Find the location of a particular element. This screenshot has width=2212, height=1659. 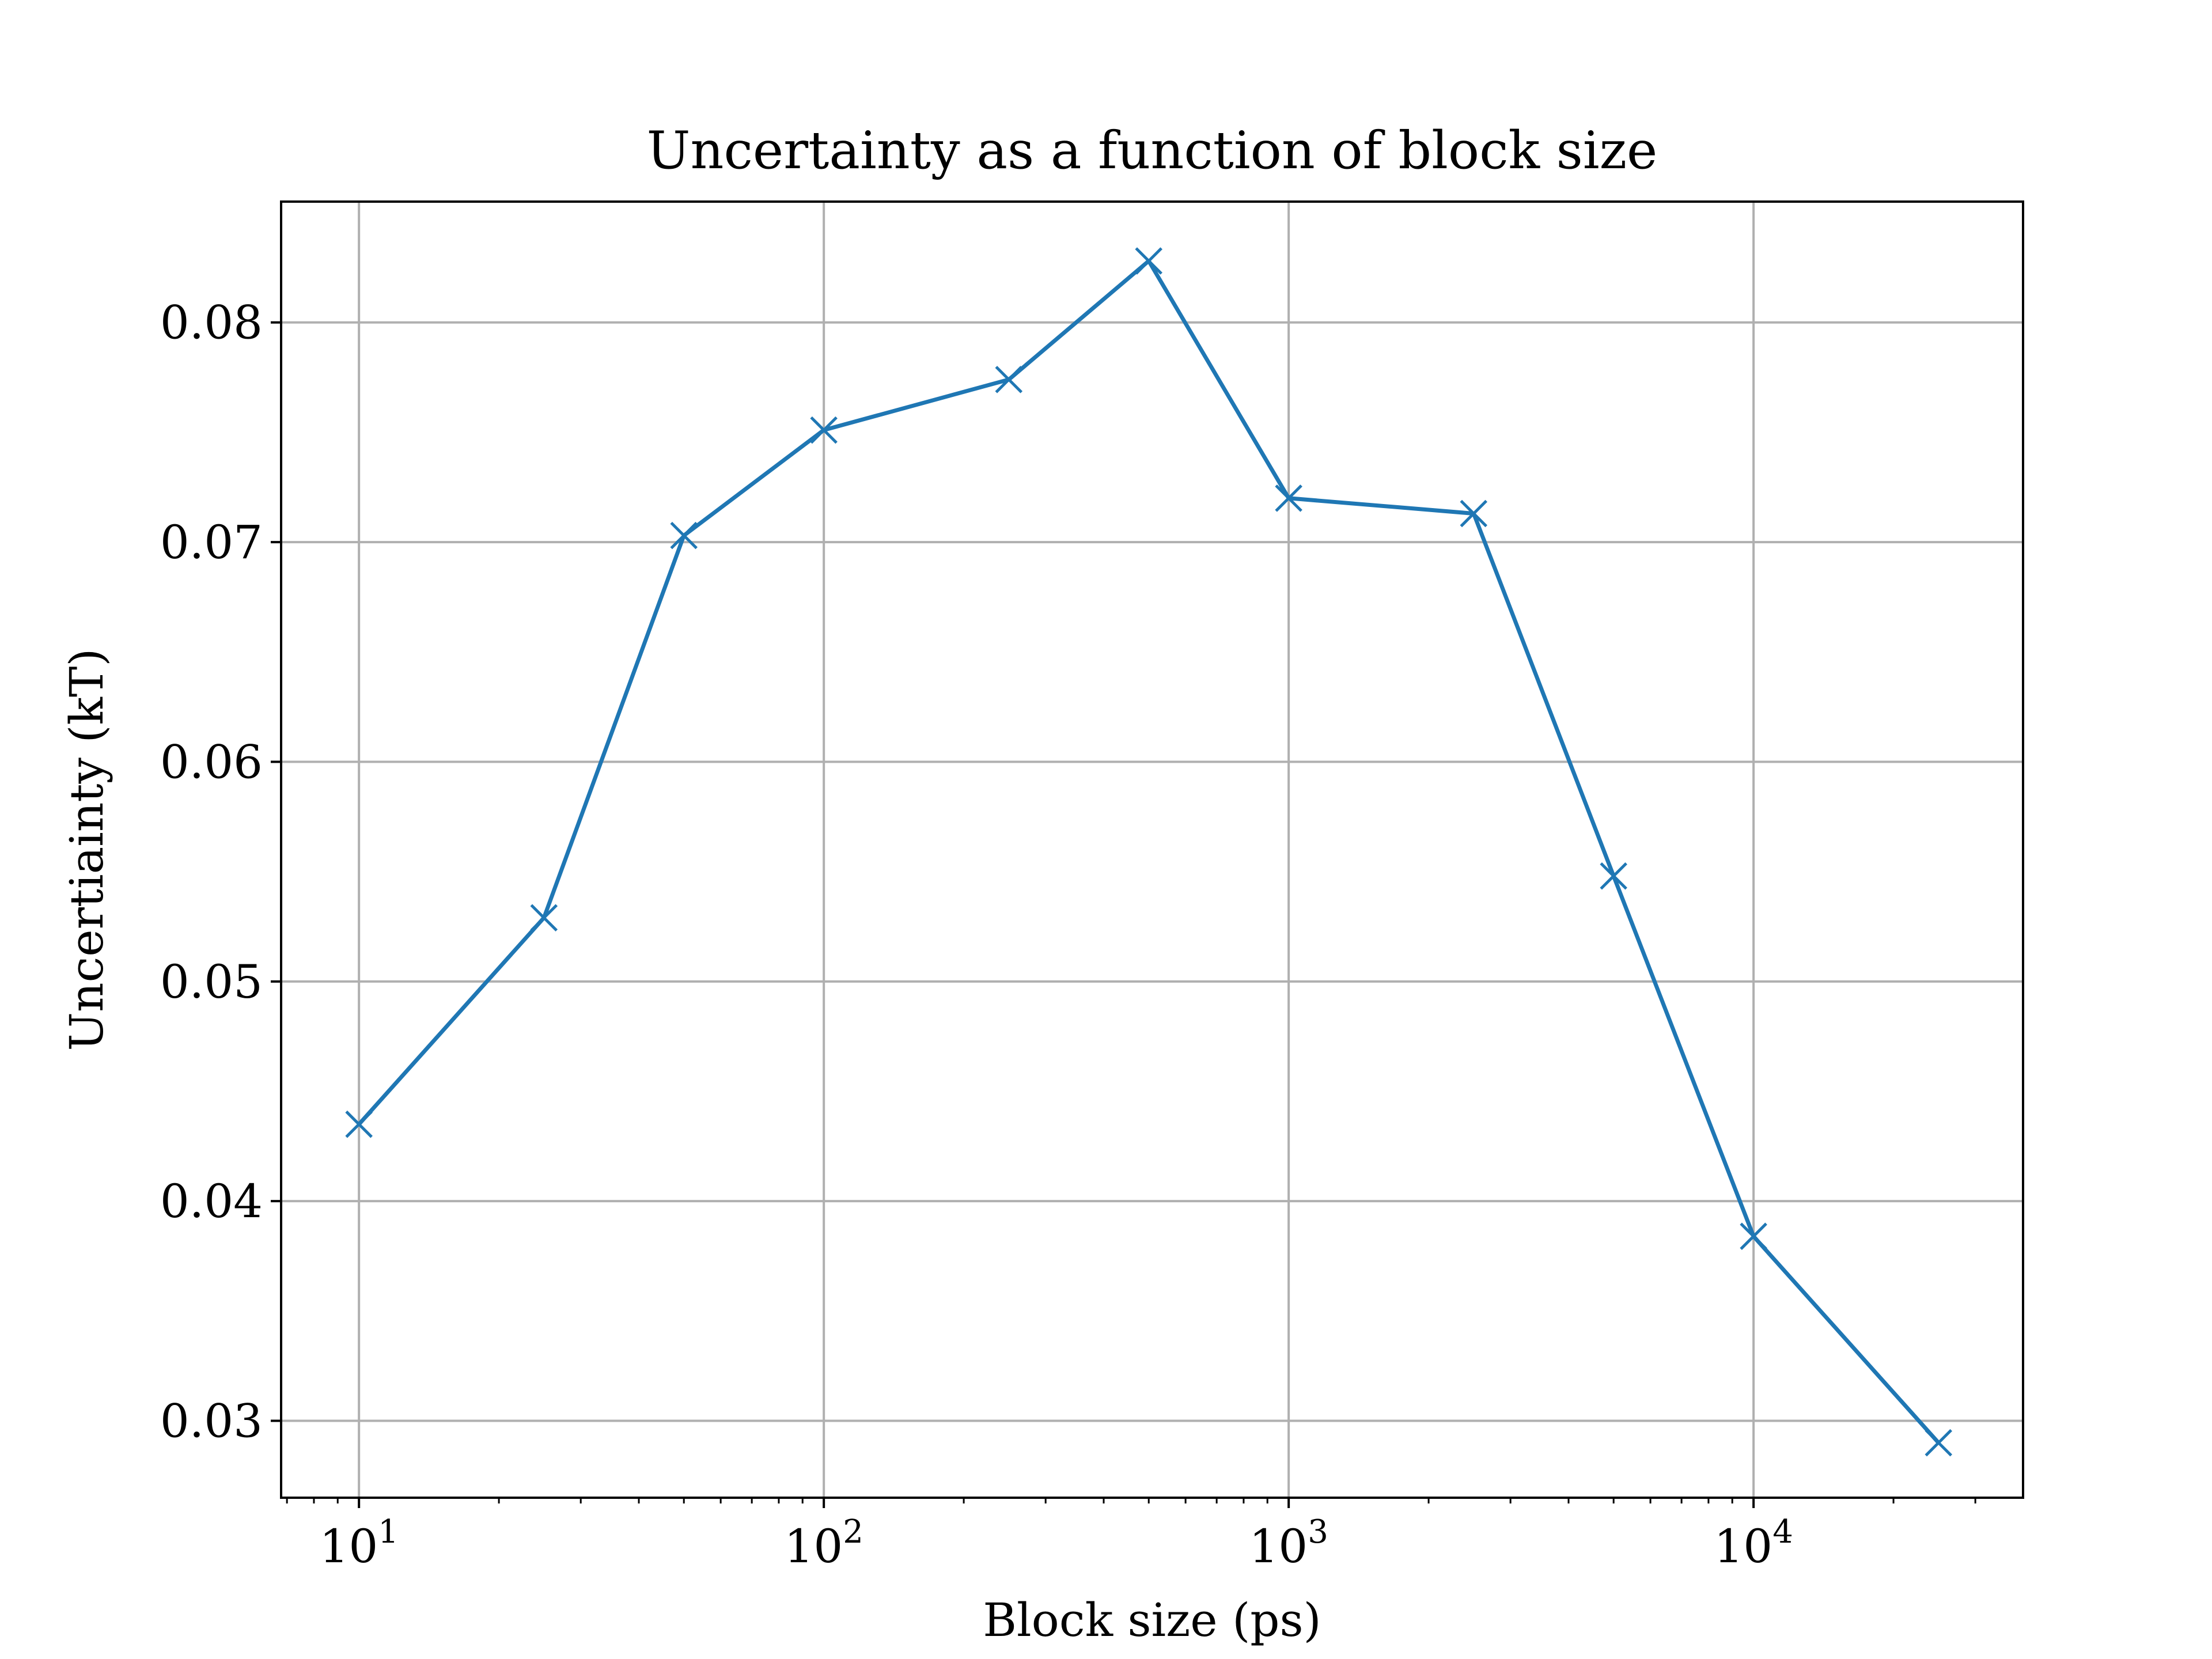

y-tick-label: 0.04 is located at coordinates (211, 1201).